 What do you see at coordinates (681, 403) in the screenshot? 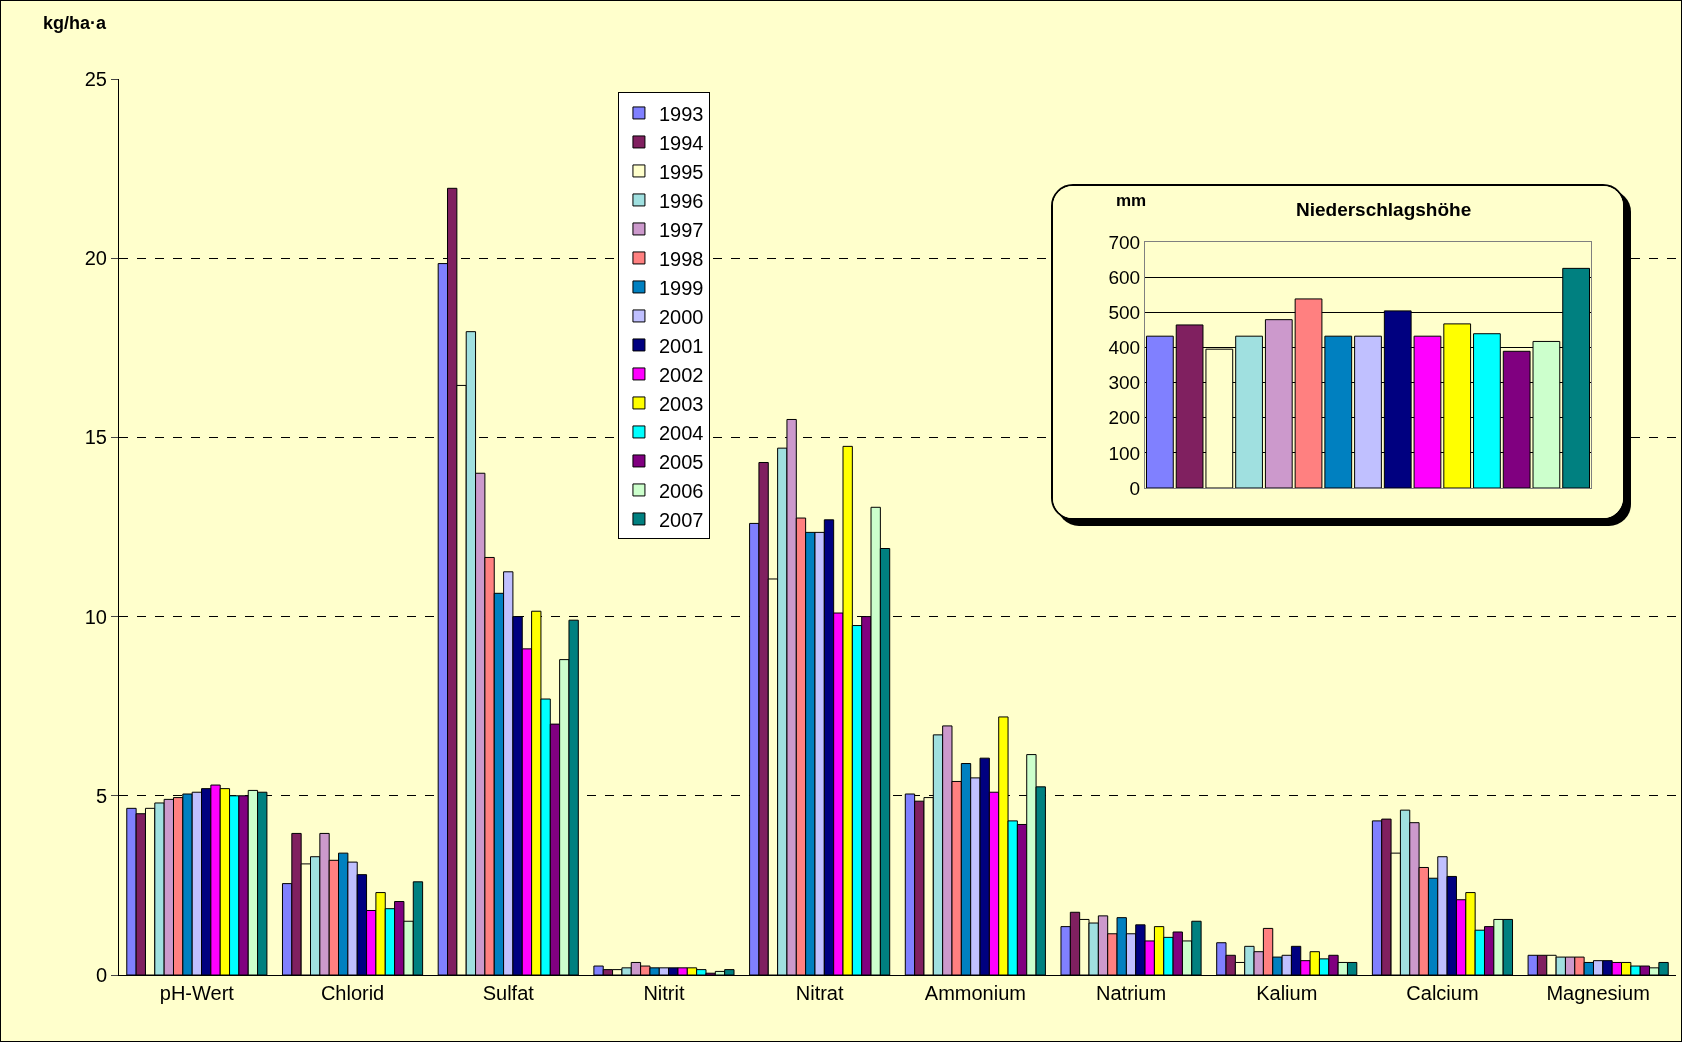
I see `legend-label: 2003` at bounding box center [681, 403].